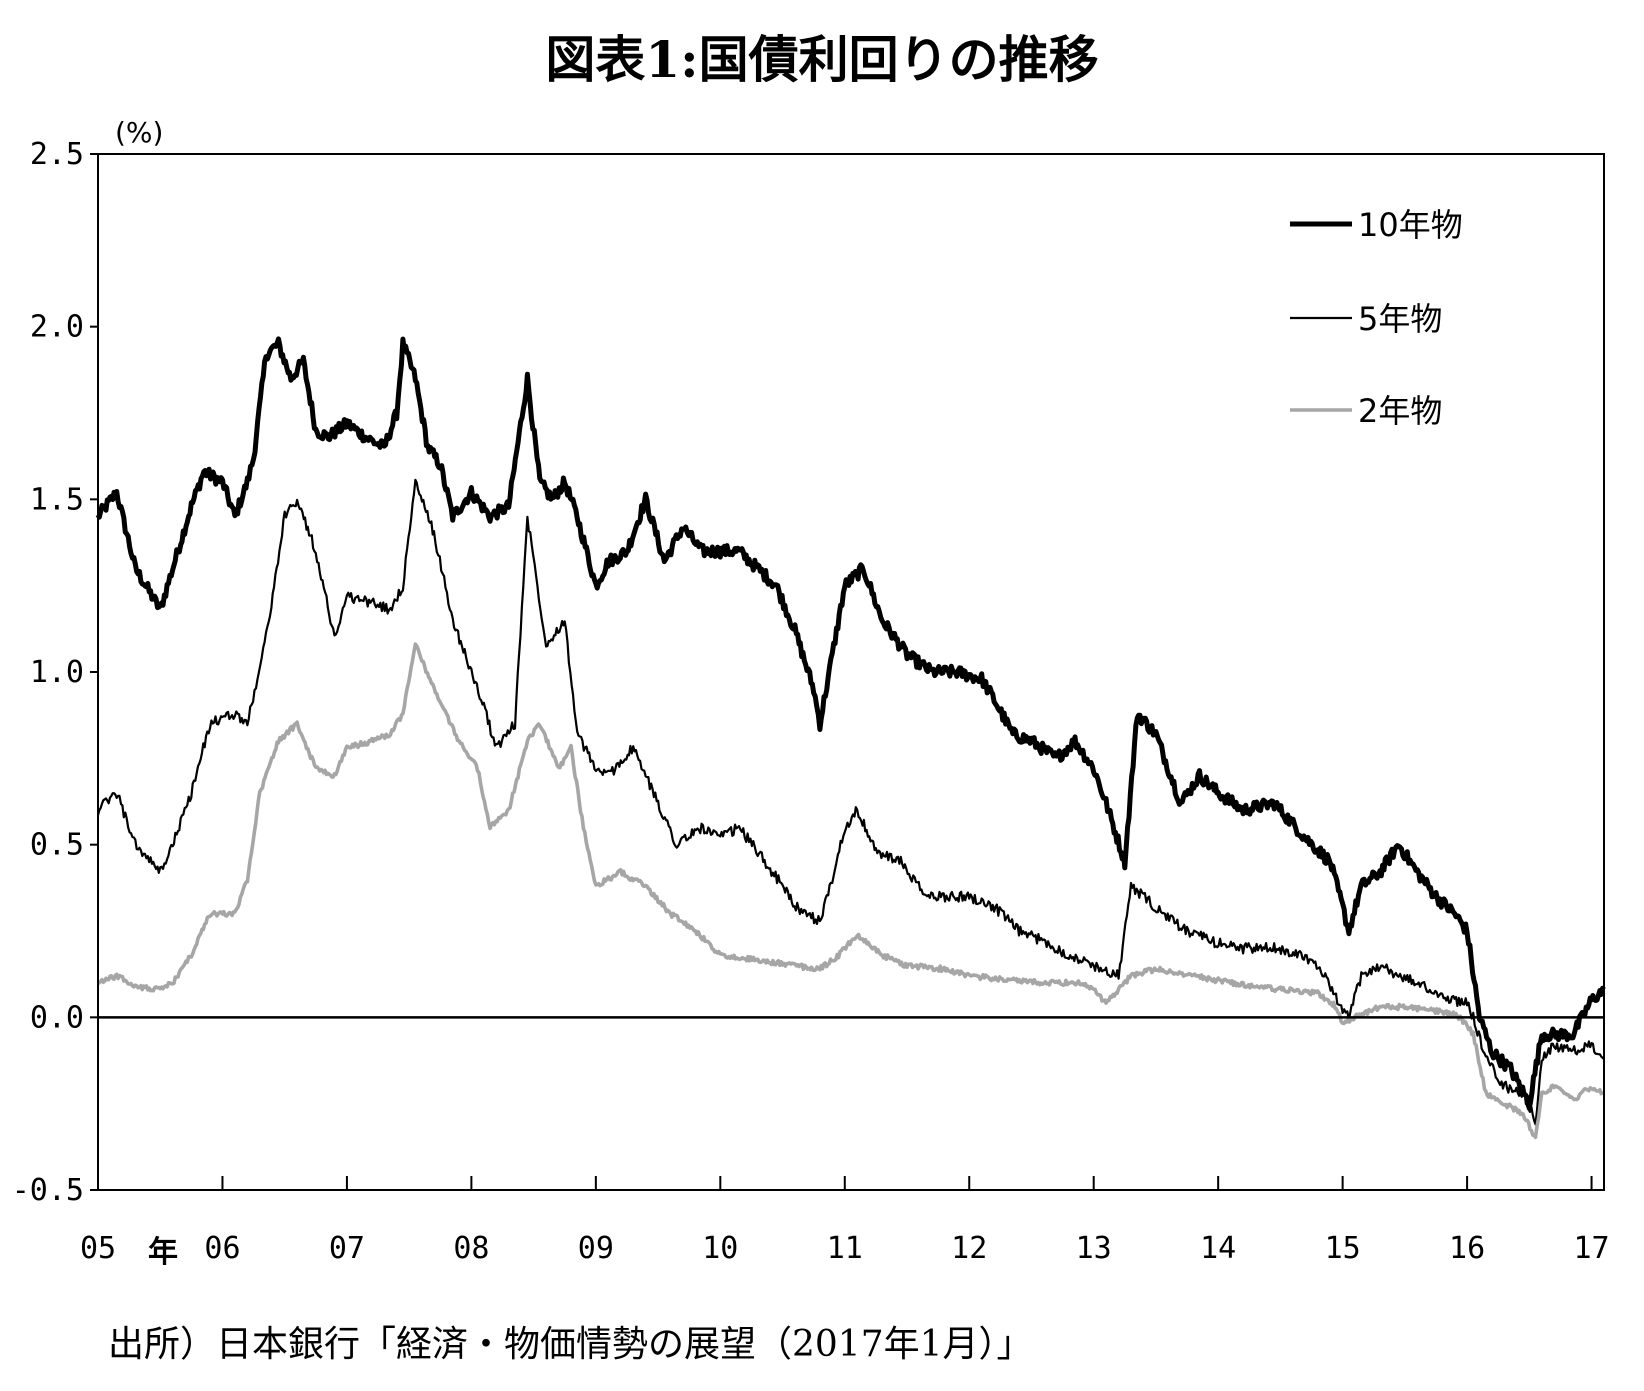 The height and width of the screenshot is (1391, 1644). What do you see at coordinates (57, 845) in the screenshot?
I see `y-tick-label: 0.5` at bounding box center [57, 845].